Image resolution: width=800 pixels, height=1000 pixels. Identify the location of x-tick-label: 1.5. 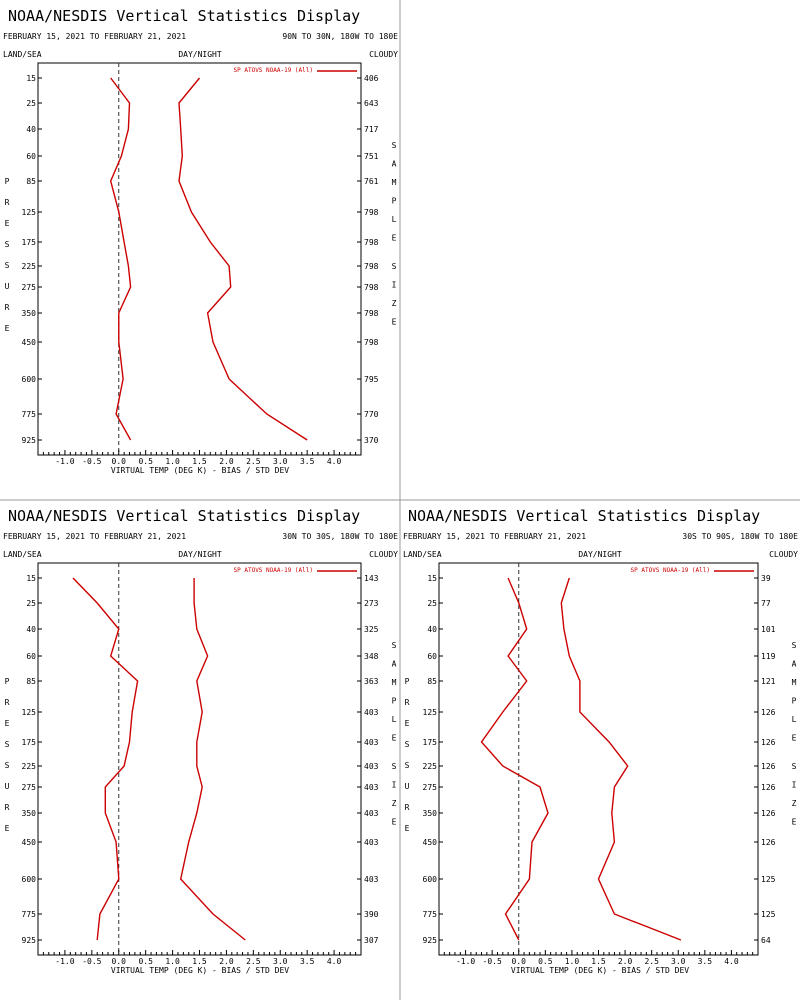
(199, 961).